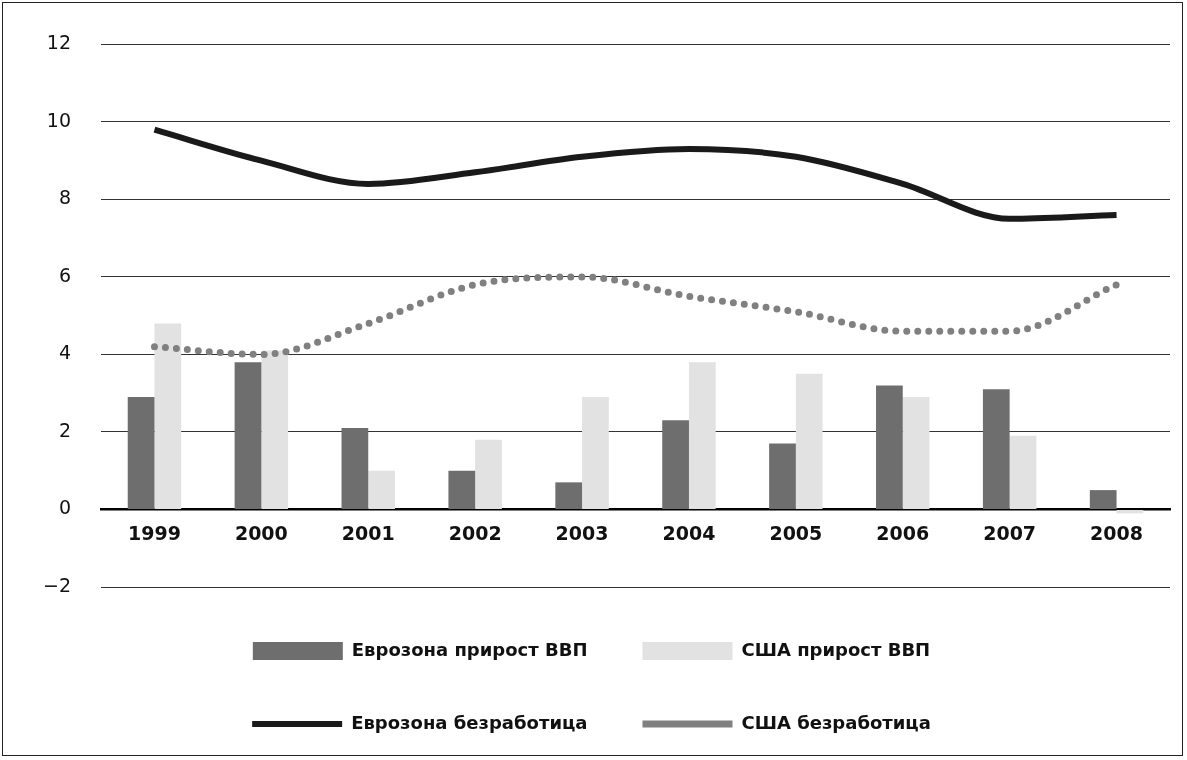  I want to click on legend-label: США прирост ВВП, so click(836, 649).